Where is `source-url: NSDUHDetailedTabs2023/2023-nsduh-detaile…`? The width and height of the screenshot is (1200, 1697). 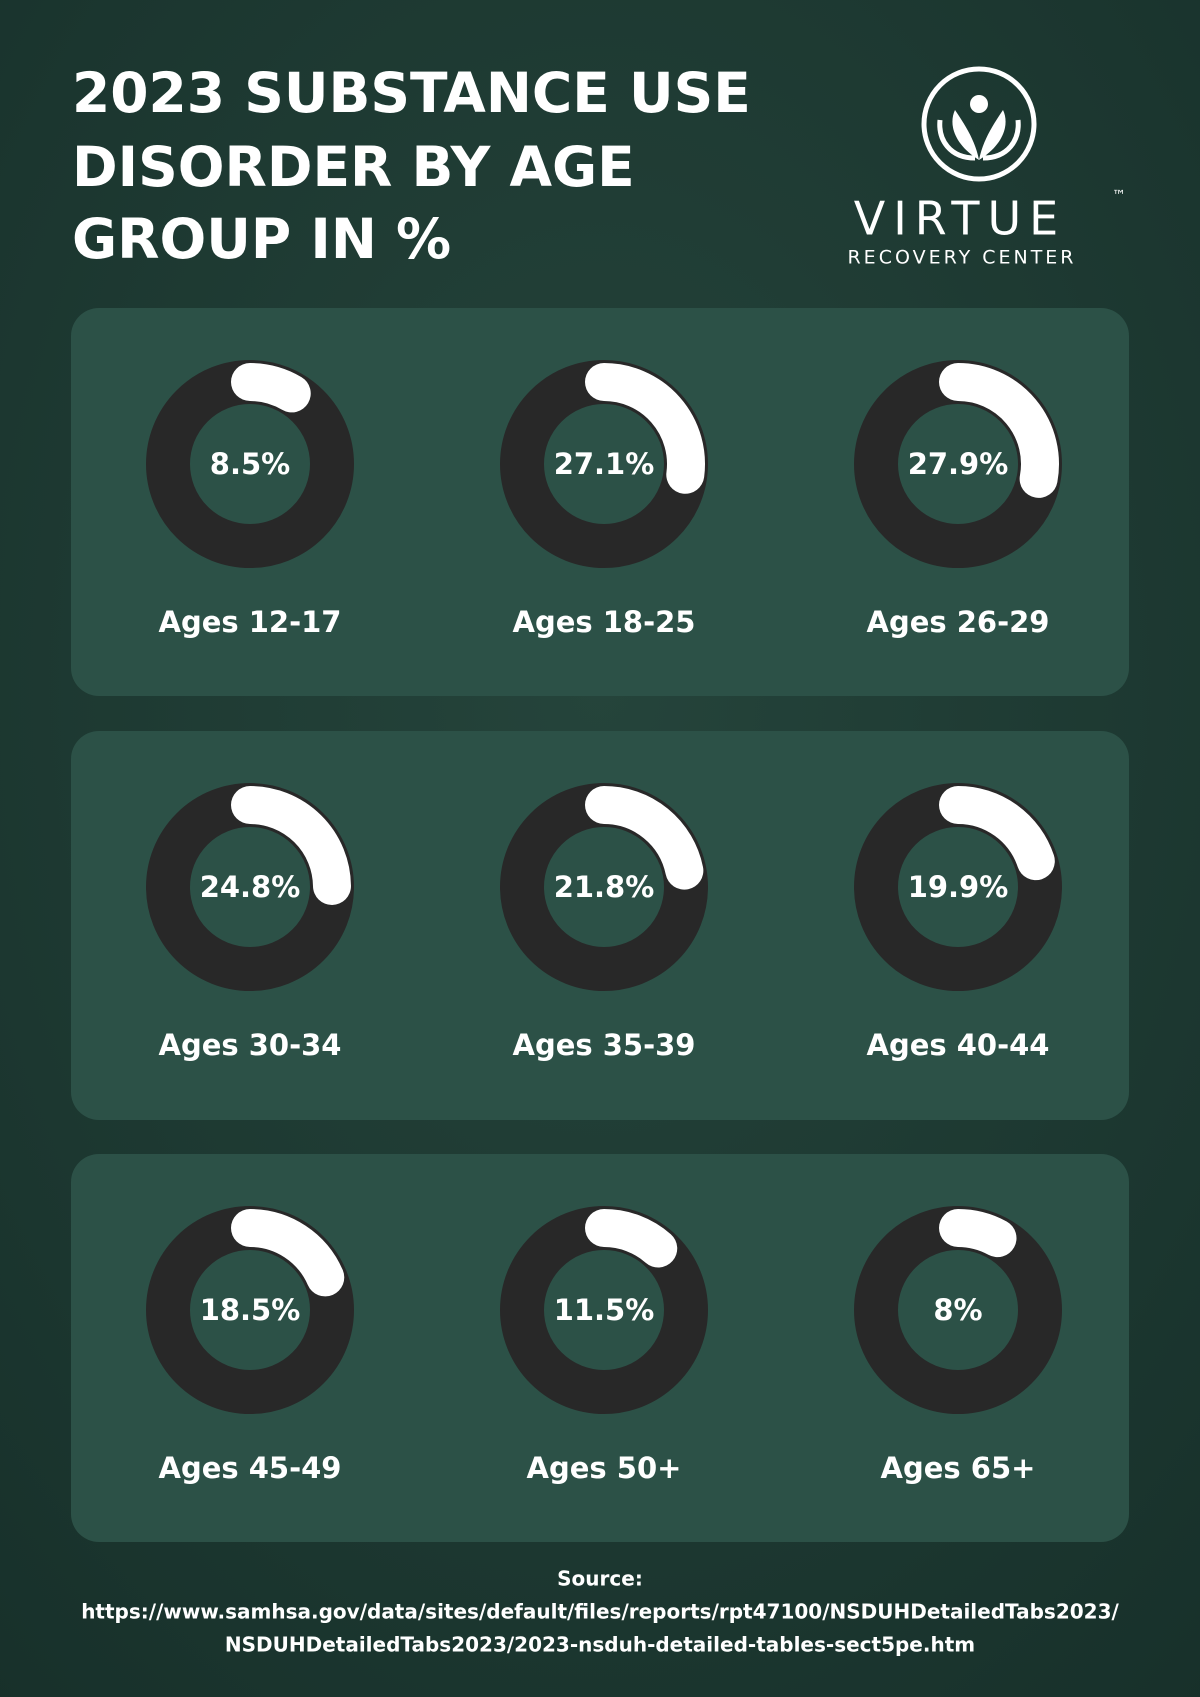 source-url: NSDUHDetailedTabs2023/2023-nsduh-detaile… is located at coordinates (600, 1645).